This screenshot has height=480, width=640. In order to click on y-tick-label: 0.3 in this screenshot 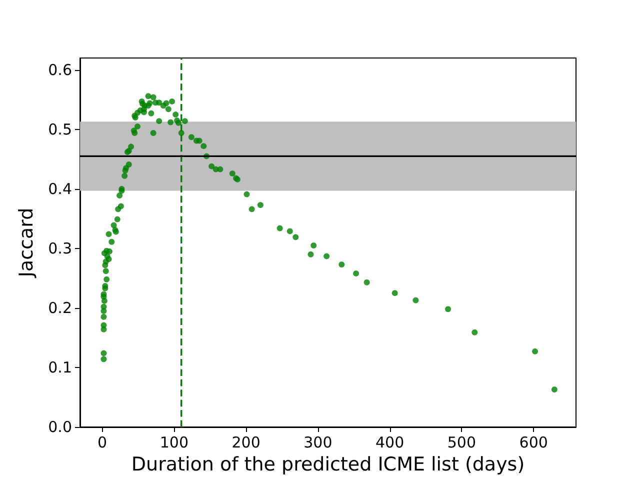, I will do `click(60, 248)`.